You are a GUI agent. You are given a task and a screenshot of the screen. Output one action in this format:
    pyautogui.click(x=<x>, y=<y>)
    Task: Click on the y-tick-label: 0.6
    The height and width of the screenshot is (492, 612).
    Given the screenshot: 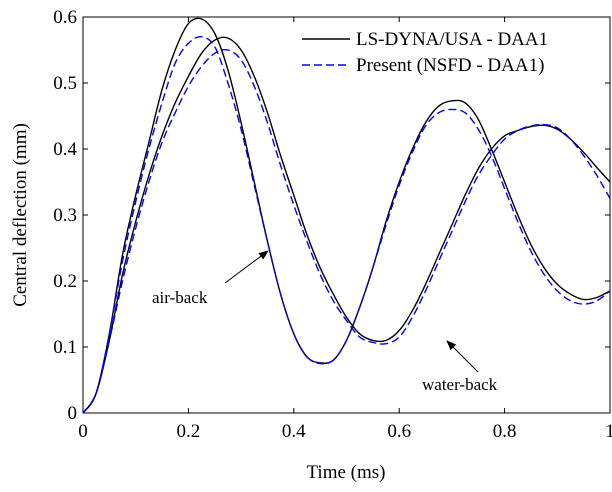 What is the action you would take?
    pyautogui.click(x=65, y=17)
    